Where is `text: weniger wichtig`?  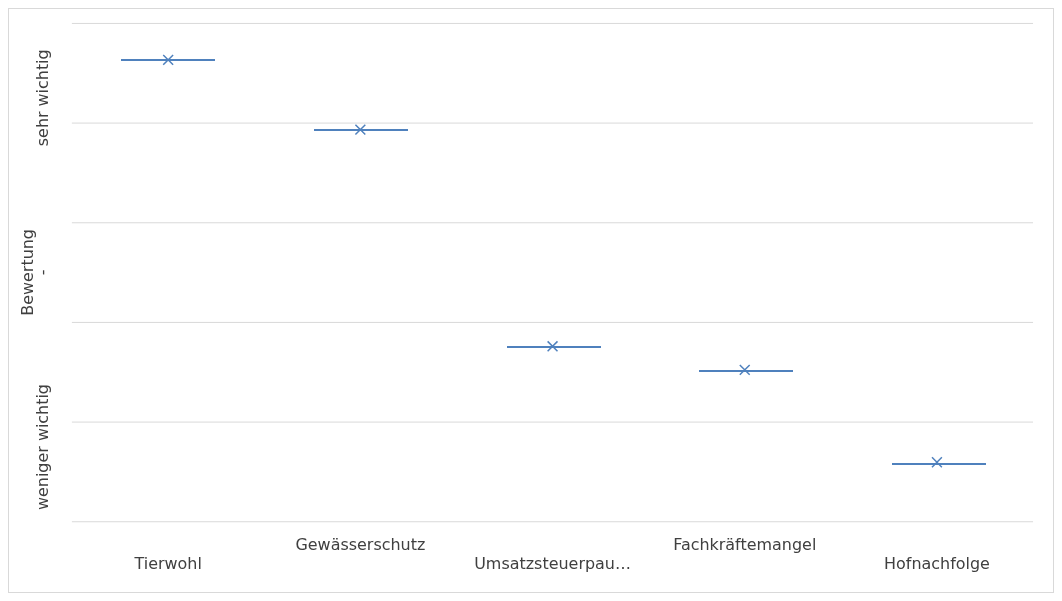 text: weniger wichtig is located at coordinates (43, 447).